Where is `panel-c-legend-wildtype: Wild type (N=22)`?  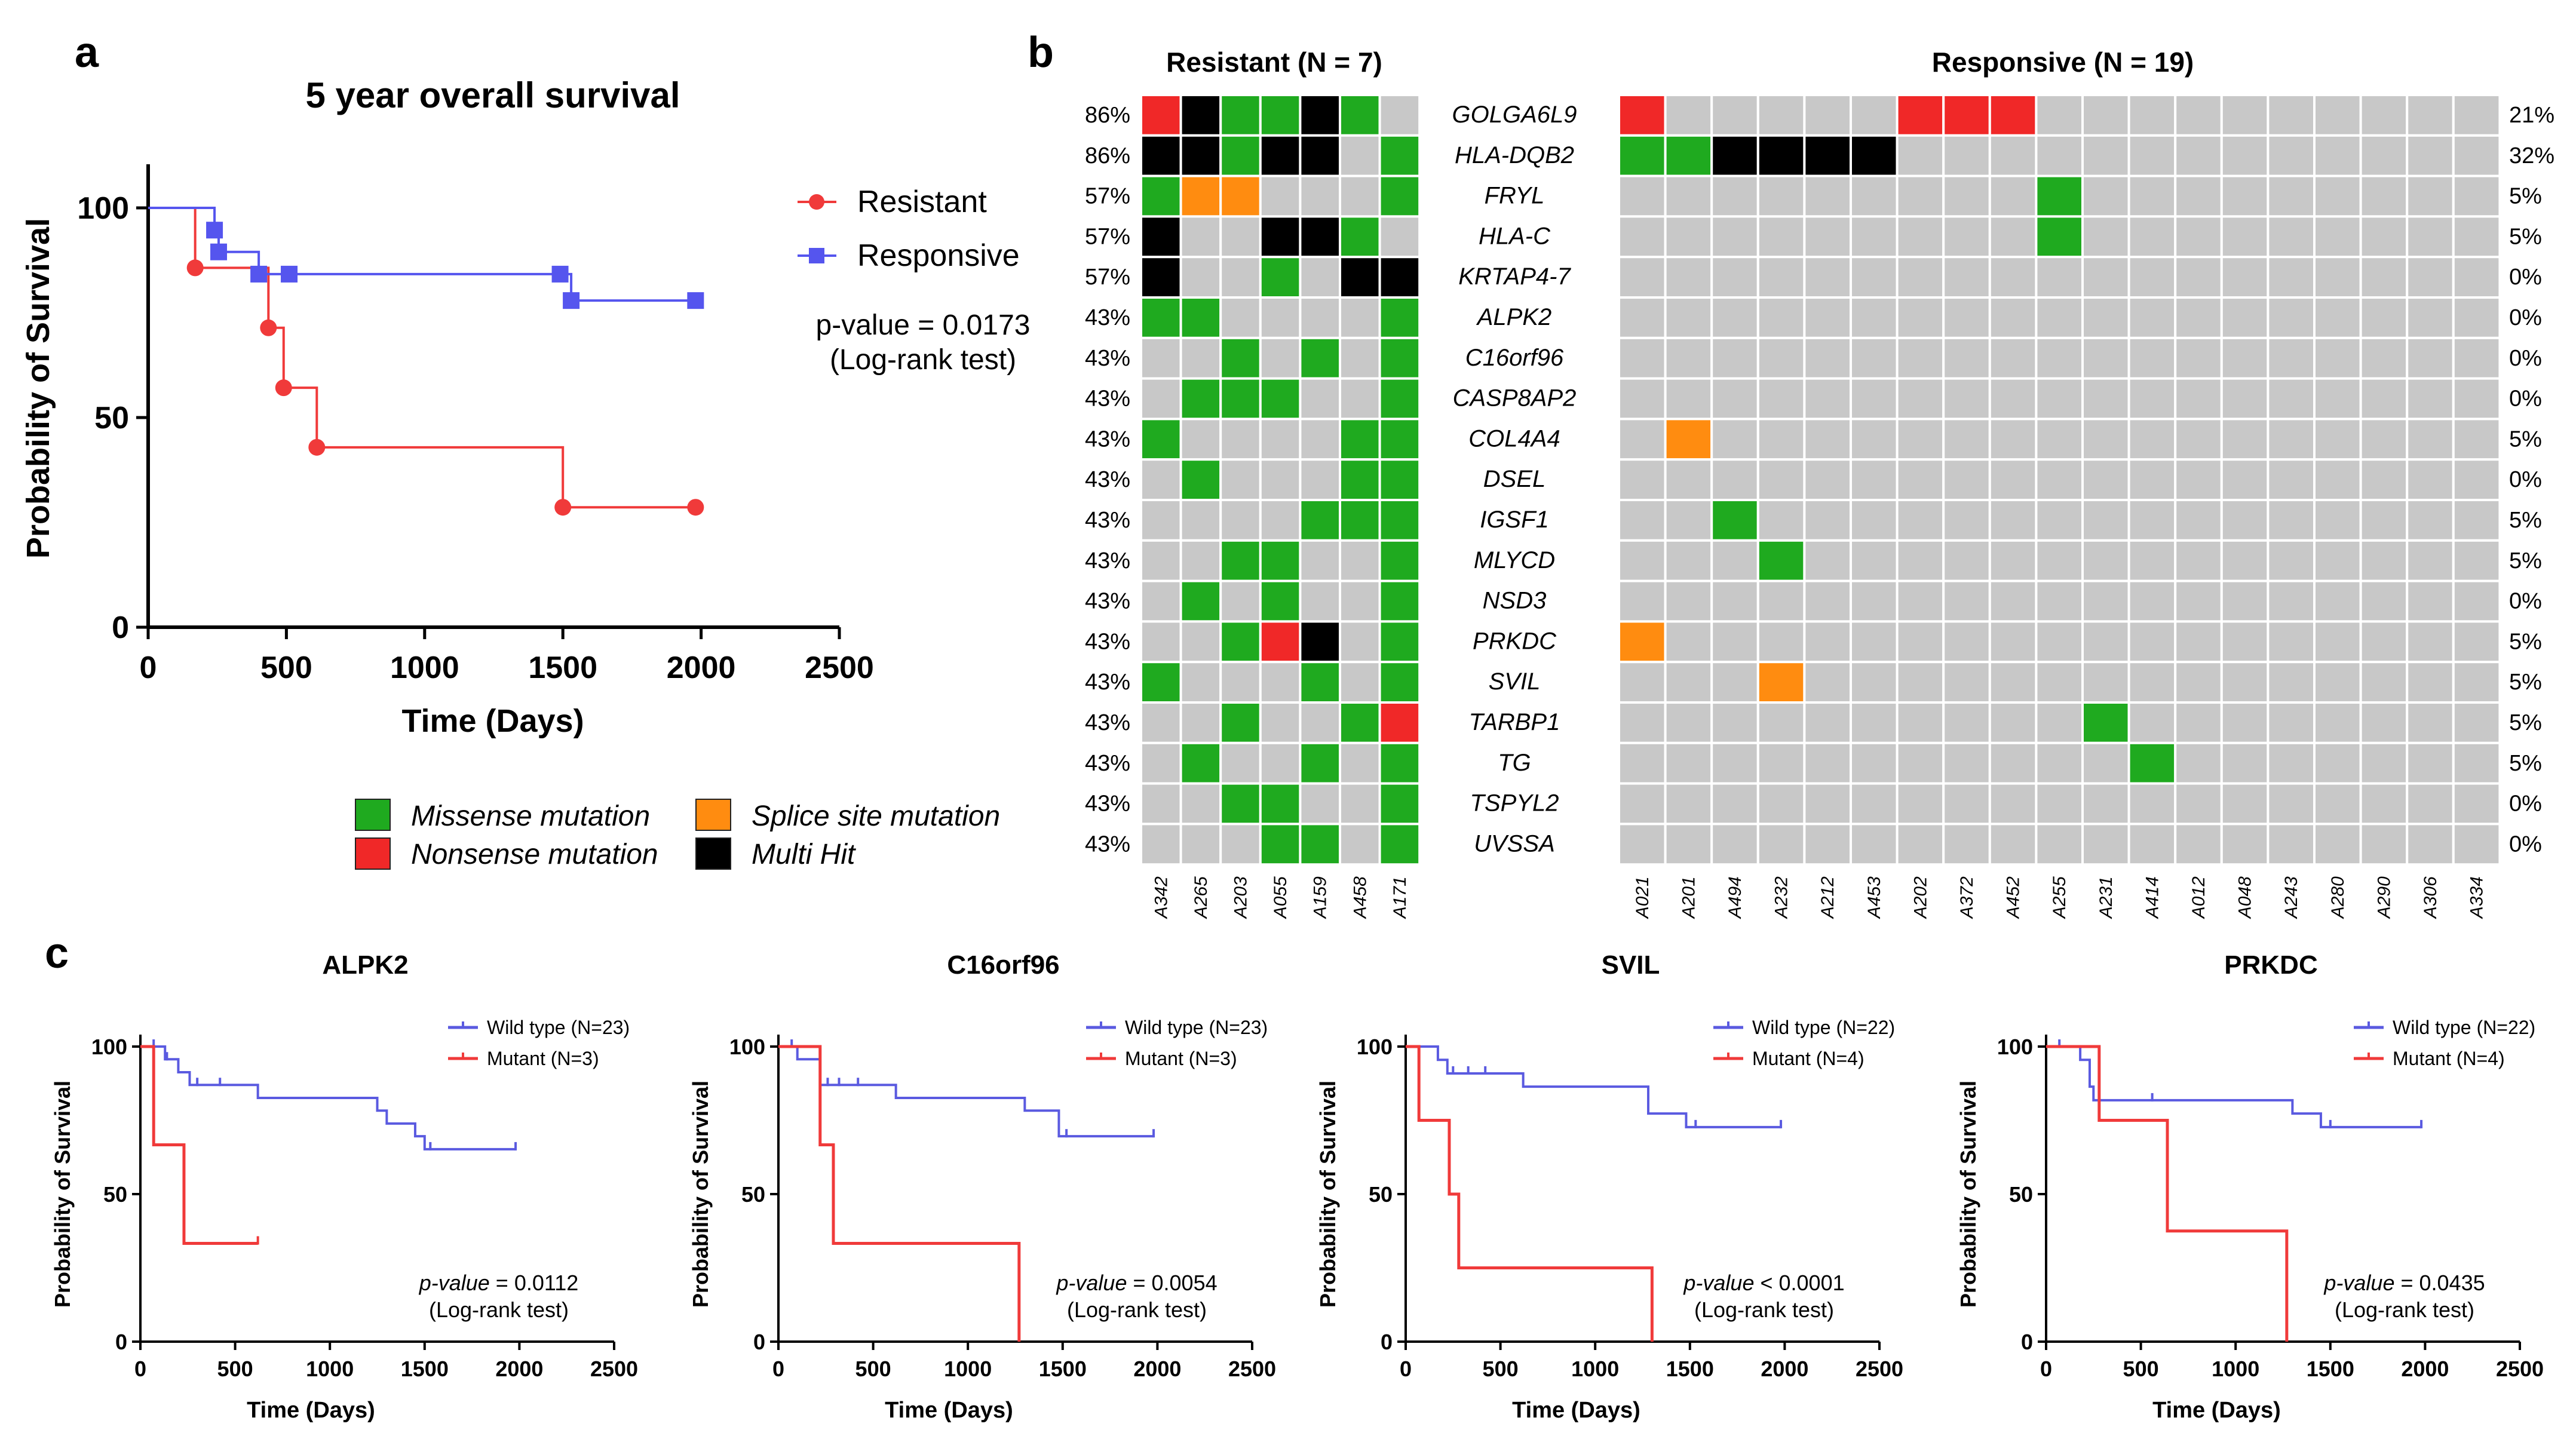 panel-c-legend-wildtype: Wild type (N=22) is located at coordinates (2464, 1027).